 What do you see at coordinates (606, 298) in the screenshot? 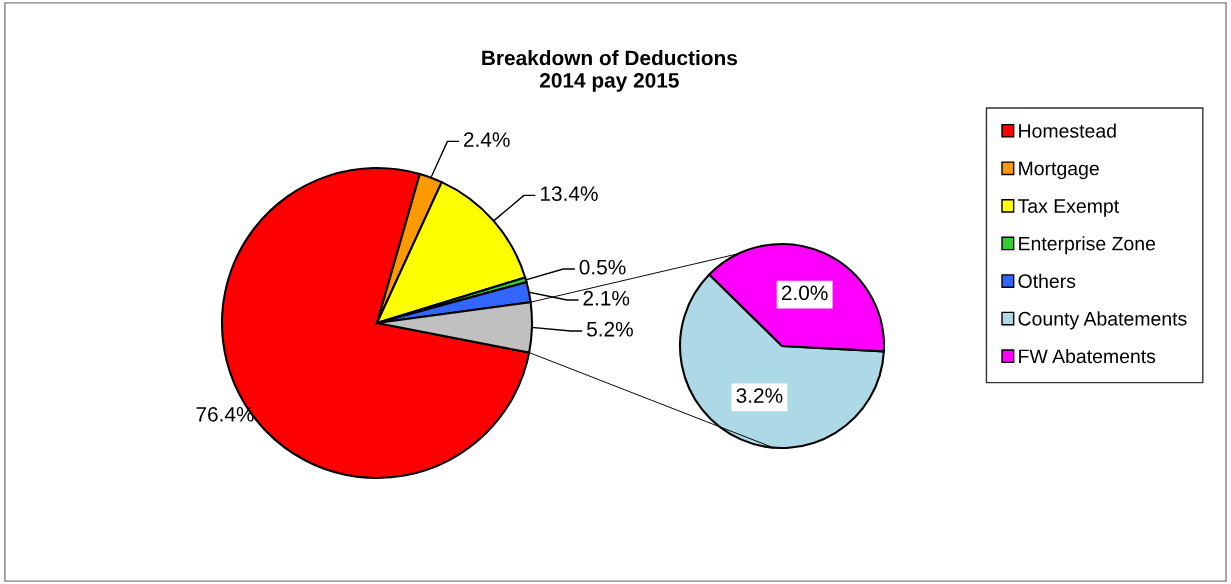
I see `data-label: 2.1%` at bounding box center [606, 298].